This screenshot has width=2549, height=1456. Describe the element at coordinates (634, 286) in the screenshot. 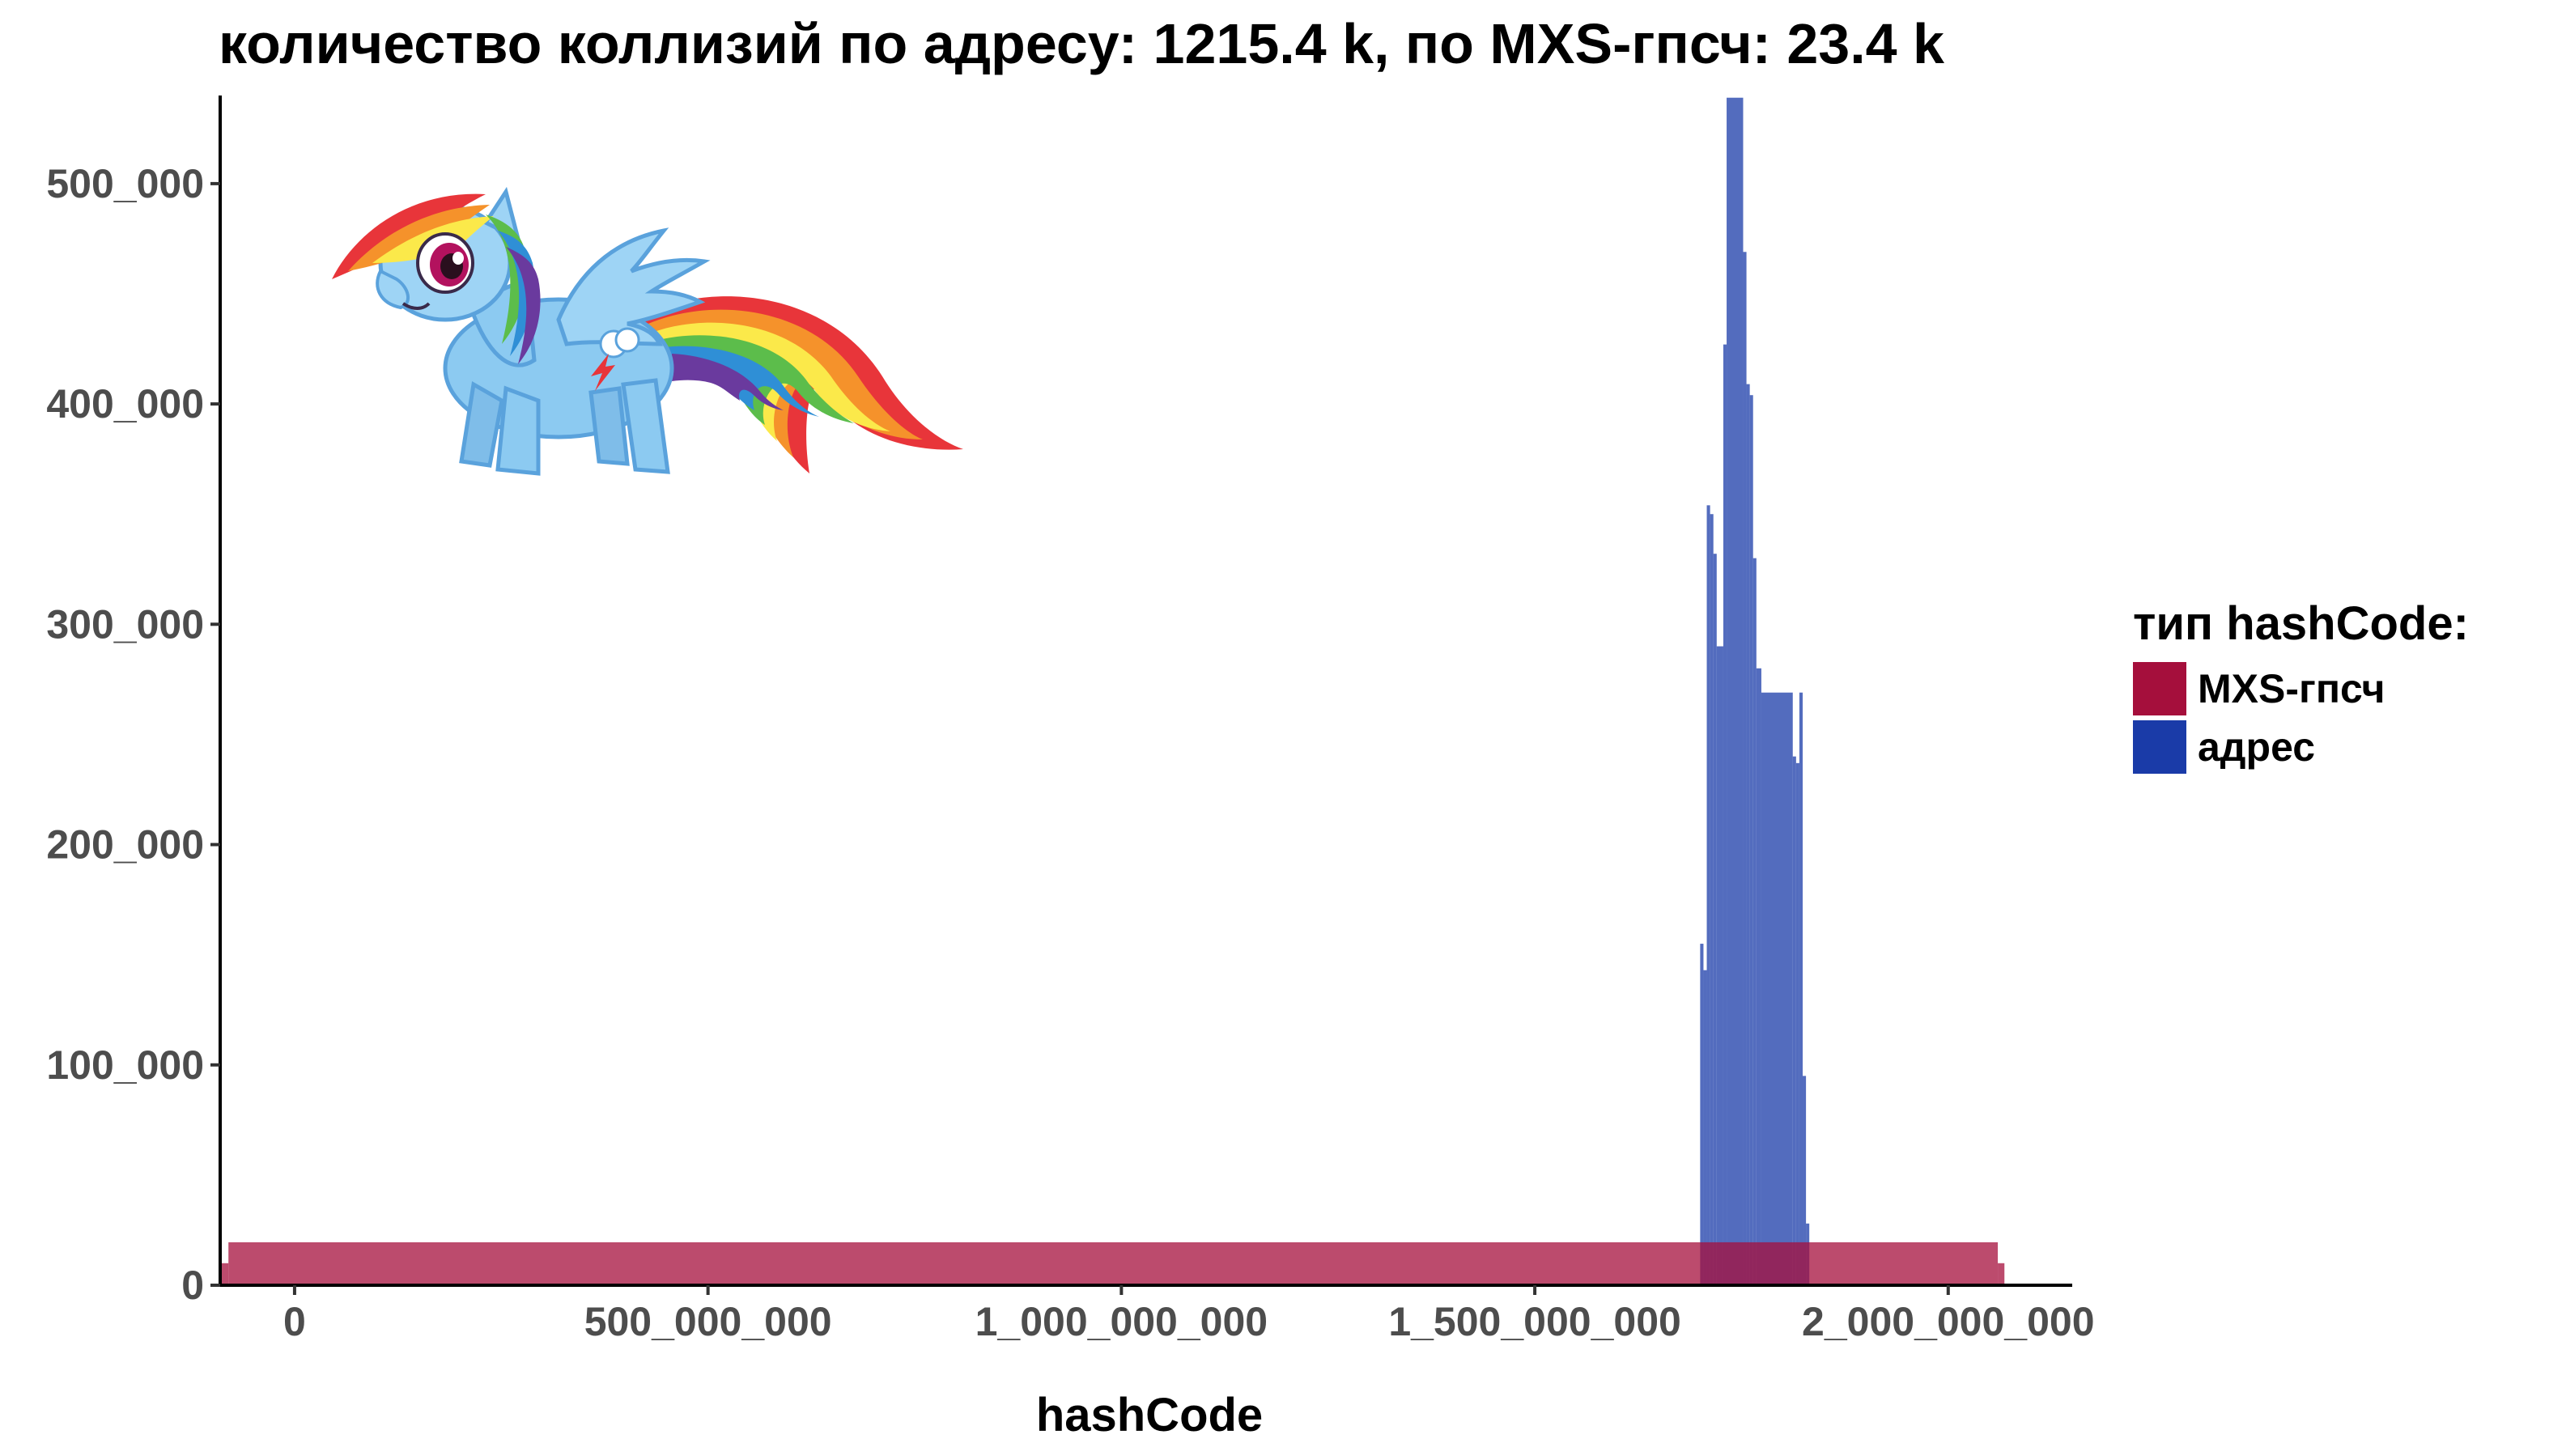

I see `pony-wing` at that location.